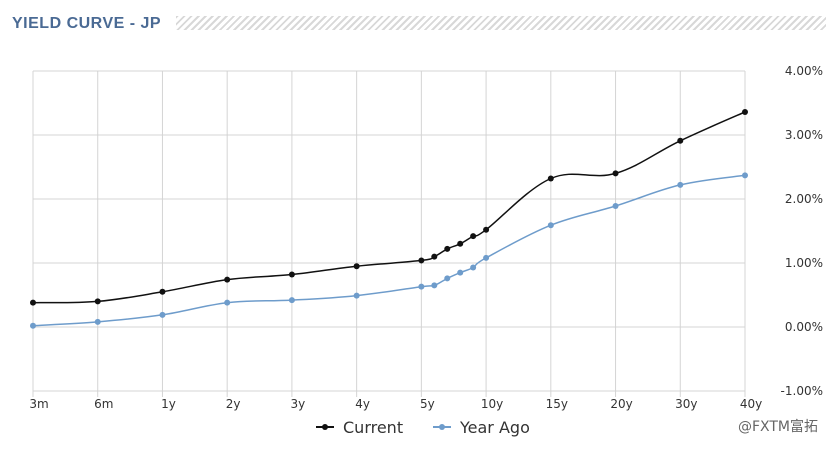 The image size is (830, 458). I want to click on y-axis-labels: -1.00% 0.00% 1.00% 2.00% 3.00% 4.00%, so click(802, 231).